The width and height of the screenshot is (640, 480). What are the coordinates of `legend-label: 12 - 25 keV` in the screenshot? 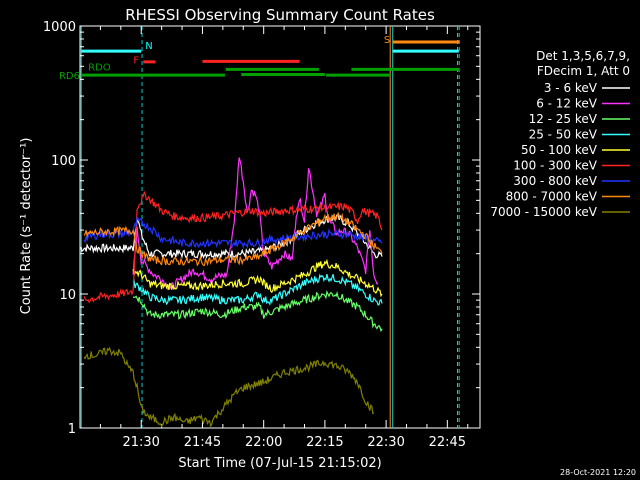 It's located at (563, 119).